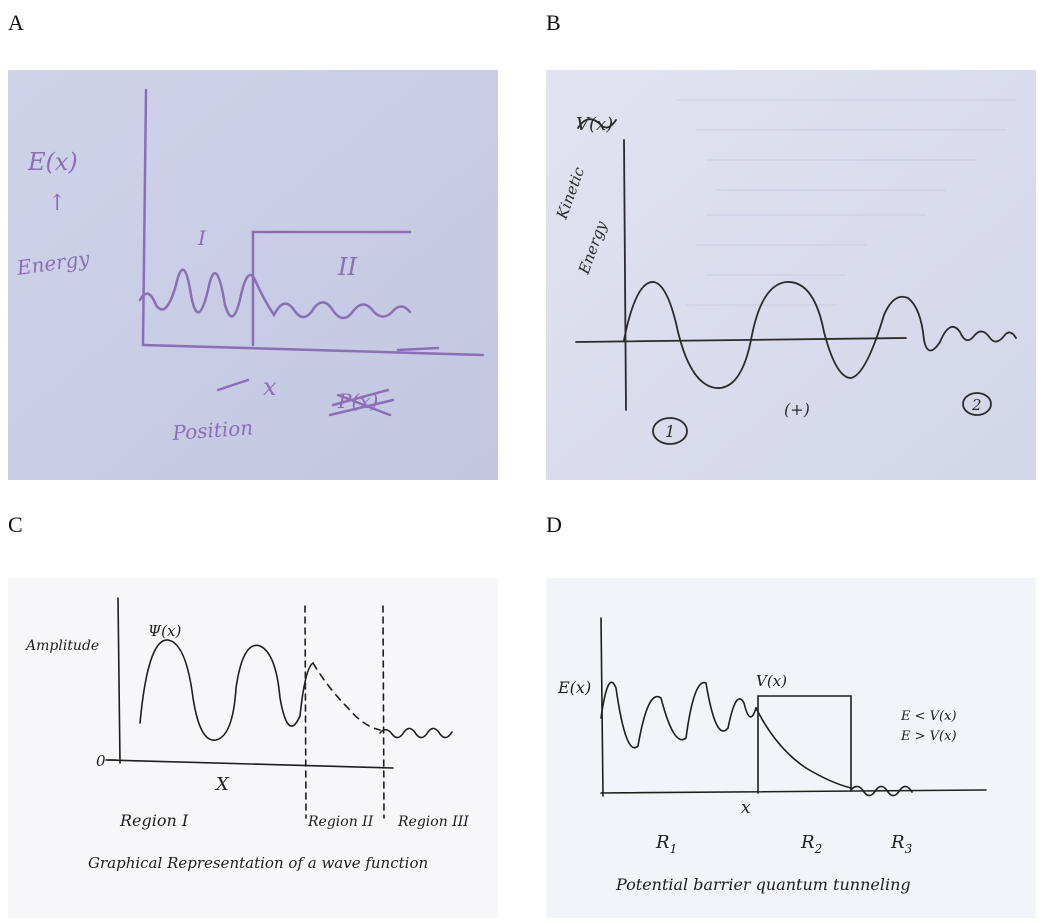 The height and width of the screenshot is (923, 1043). I want to click on panel-label-b: B, so click(553, 22).